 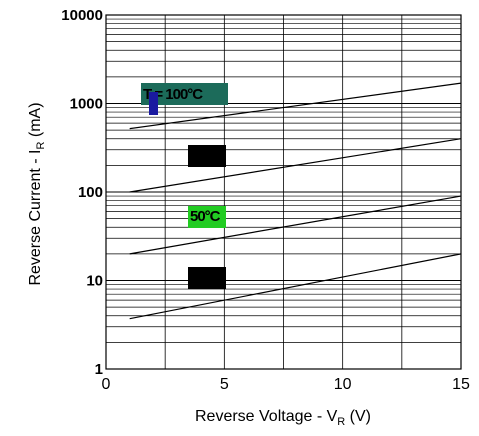 I want to click on x-tick-label: 5, so click(x=224, y=384).